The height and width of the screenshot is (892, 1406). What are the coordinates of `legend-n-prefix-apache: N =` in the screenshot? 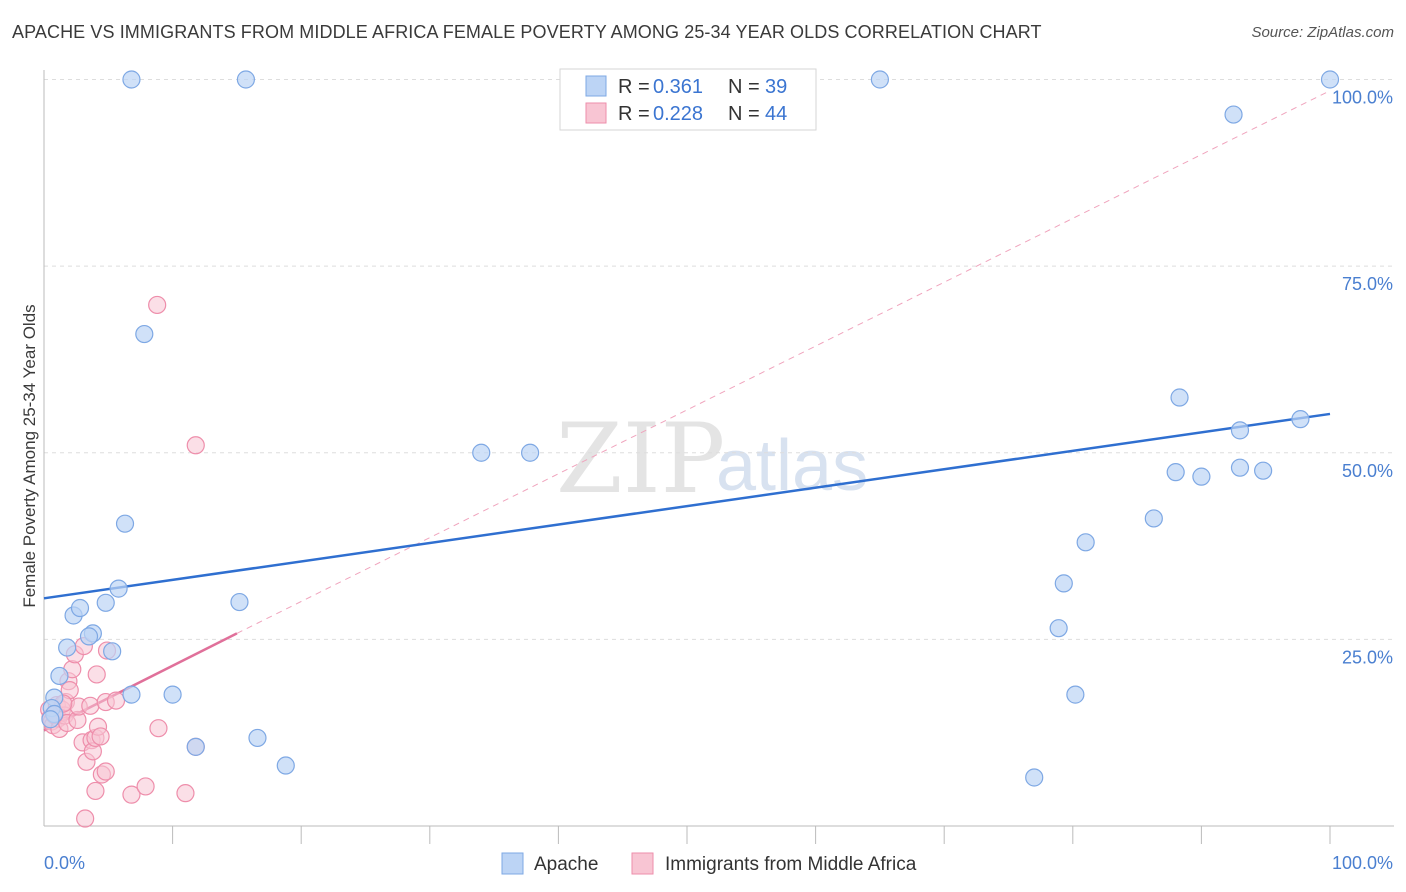 It's located at (744, 87).